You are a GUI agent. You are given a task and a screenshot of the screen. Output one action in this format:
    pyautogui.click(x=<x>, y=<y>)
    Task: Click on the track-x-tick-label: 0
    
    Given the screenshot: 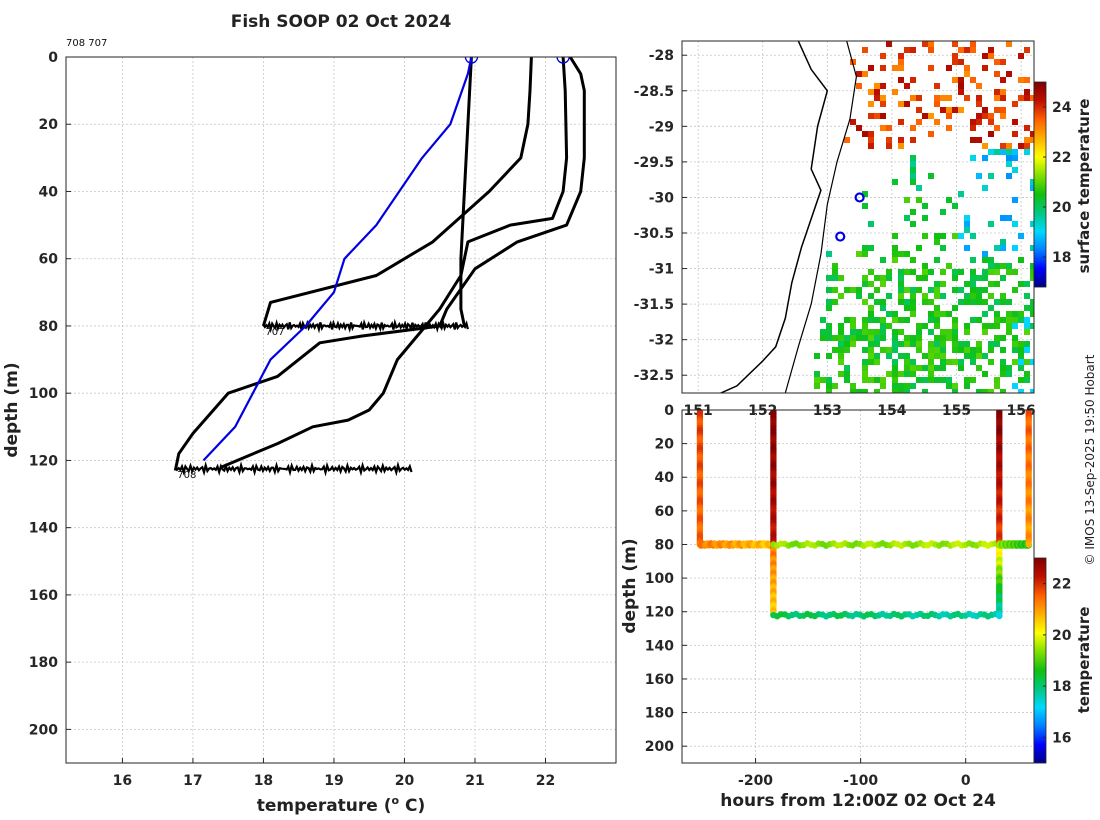 What is the action you would take?
    pyautogui.click(x=966, y=781)
    